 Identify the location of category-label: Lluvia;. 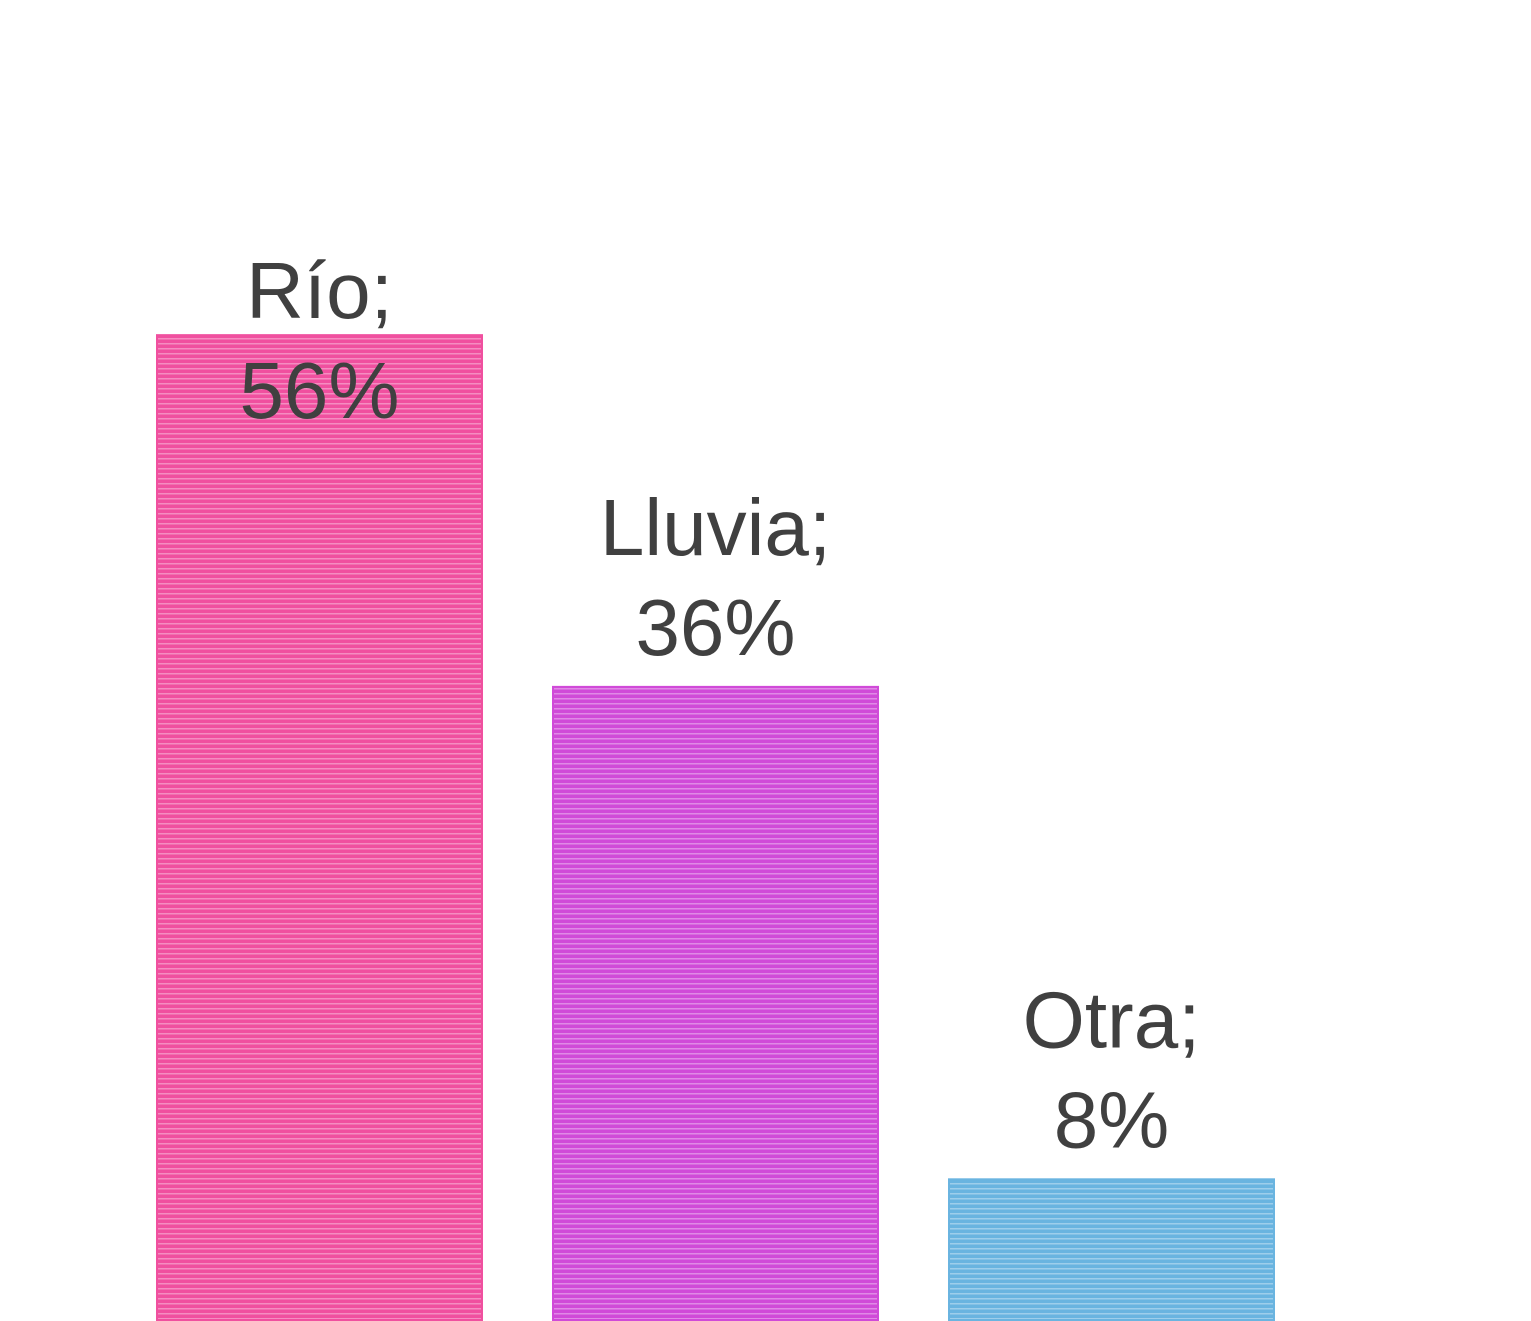
(715, 527).